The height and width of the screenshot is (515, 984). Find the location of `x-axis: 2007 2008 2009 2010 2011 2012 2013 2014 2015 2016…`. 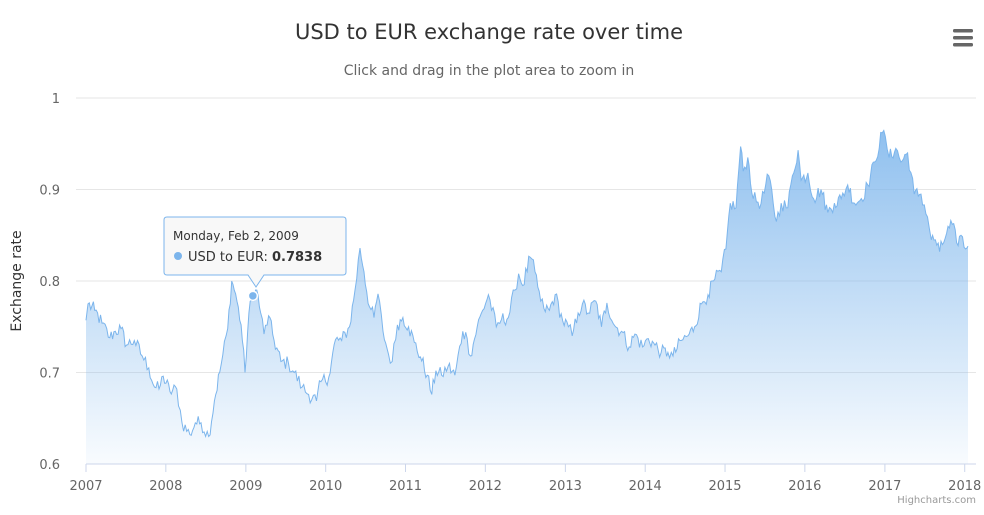

x-axis: 2007 2008 2009 2010 2011 2012 2013 2014 2015 2016… is located at coordinates (525, 479).